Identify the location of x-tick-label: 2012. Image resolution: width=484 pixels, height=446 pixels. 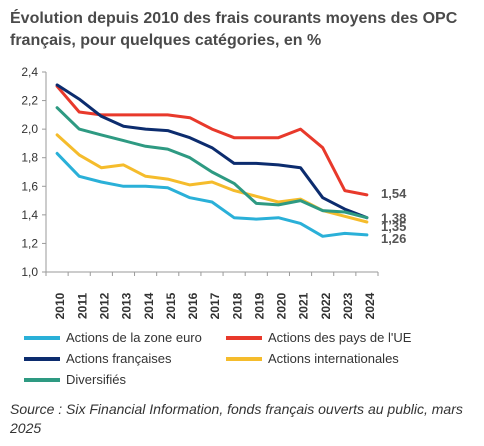
(105, 305).